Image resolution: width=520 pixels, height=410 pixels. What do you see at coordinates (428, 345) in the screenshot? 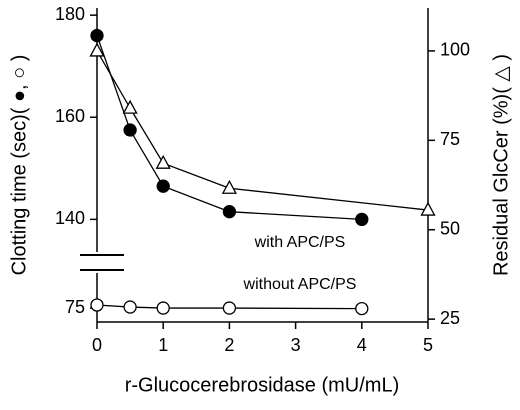
I see `x-tick-label: 5` at bounding box center [428, 345].